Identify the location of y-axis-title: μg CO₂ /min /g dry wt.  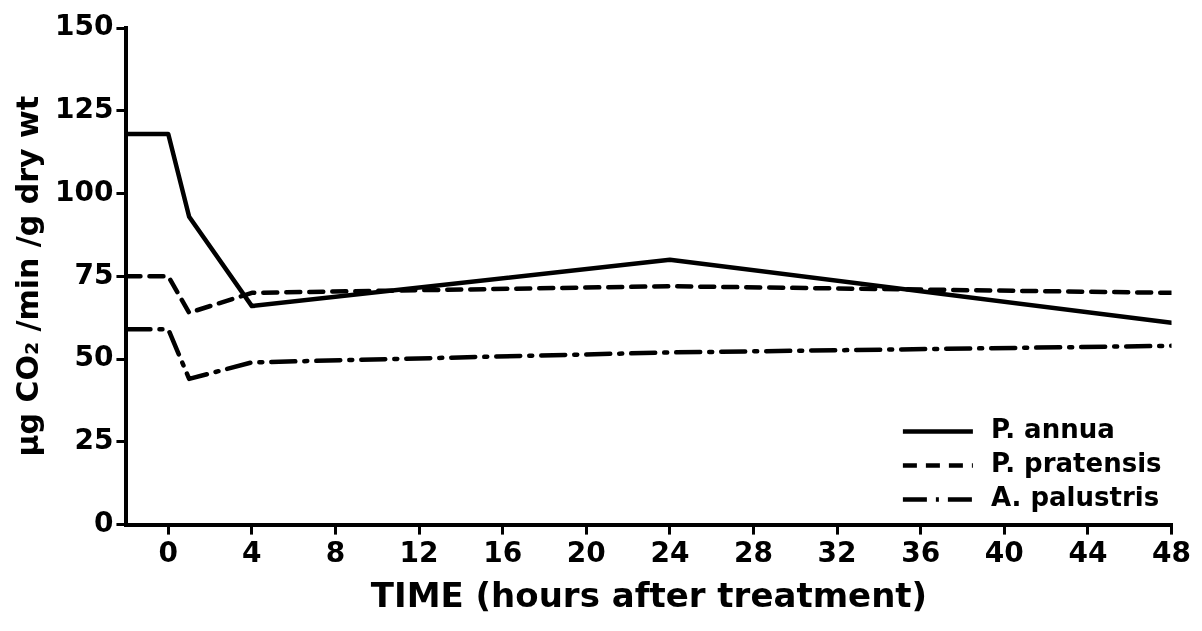
(27, 276).